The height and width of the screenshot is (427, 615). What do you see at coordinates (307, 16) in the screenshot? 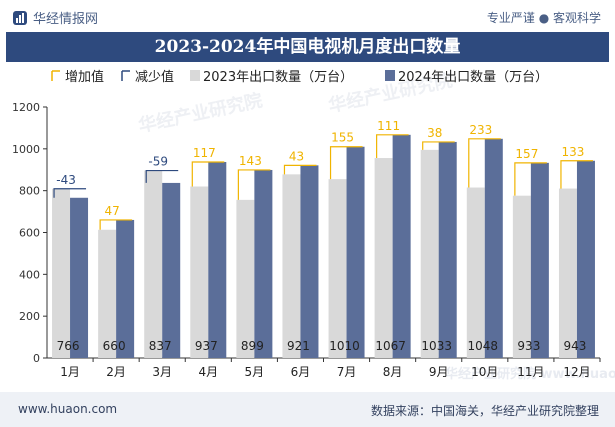
I see `top-bar: 华经情报网 专业严谨 ● 客观科学` at bounding box center [307, 16].